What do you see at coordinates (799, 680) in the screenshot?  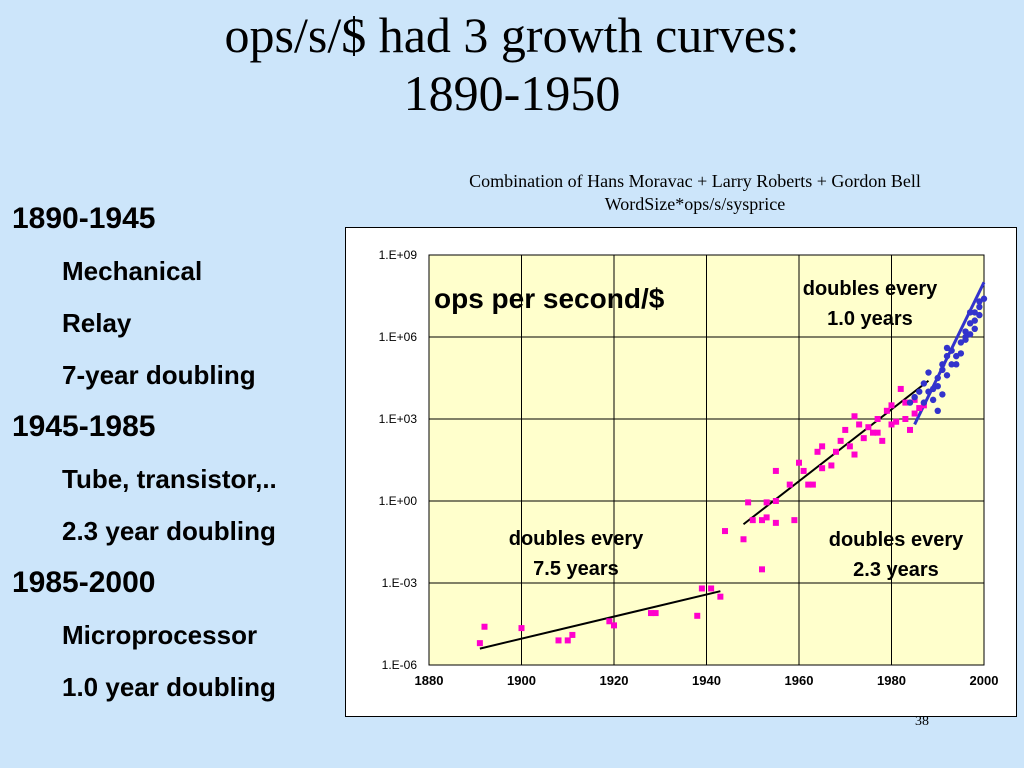 I see `x-tick-label: 1960` at bounding box center [799, 680].